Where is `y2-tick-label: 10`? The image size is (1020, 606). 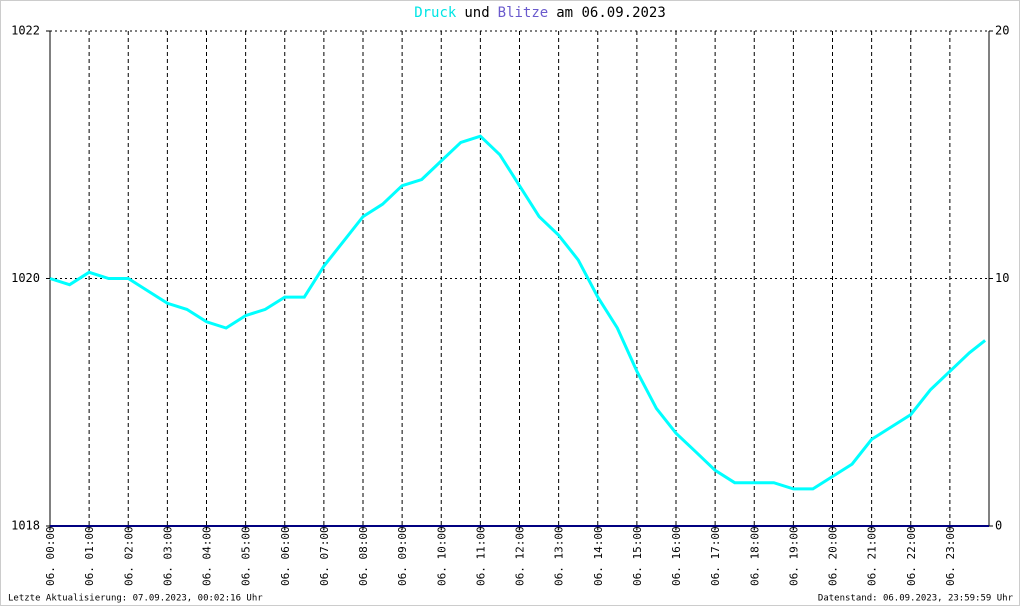
y2-tick-label: 10 is located at coordinates (1002, 278).